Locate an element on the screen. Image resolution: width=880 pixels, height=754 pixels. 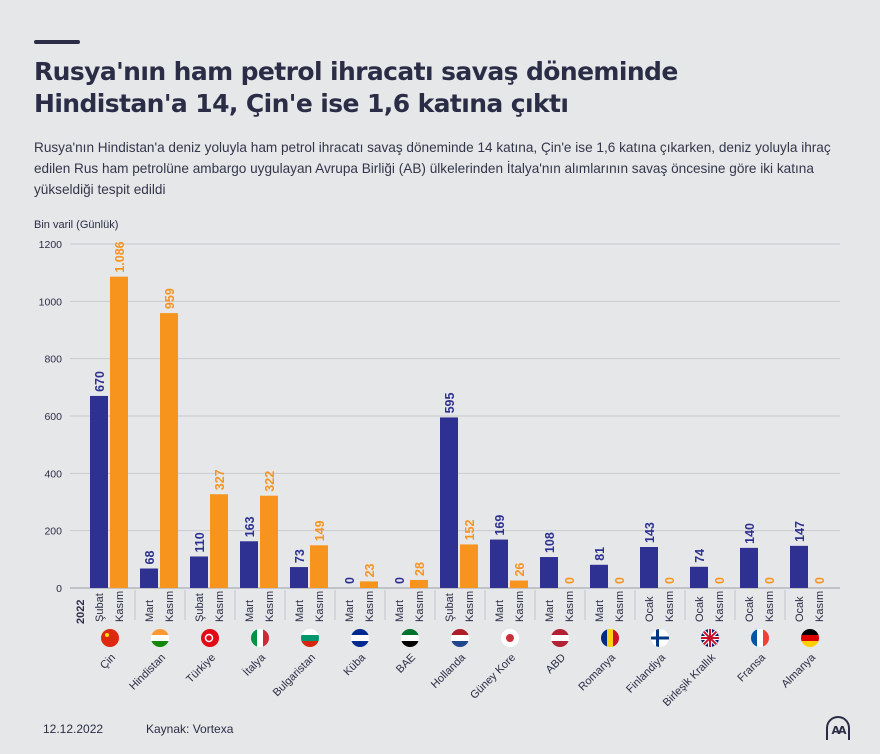
country-label: Güney Kore is located at coordinates (493, 677).